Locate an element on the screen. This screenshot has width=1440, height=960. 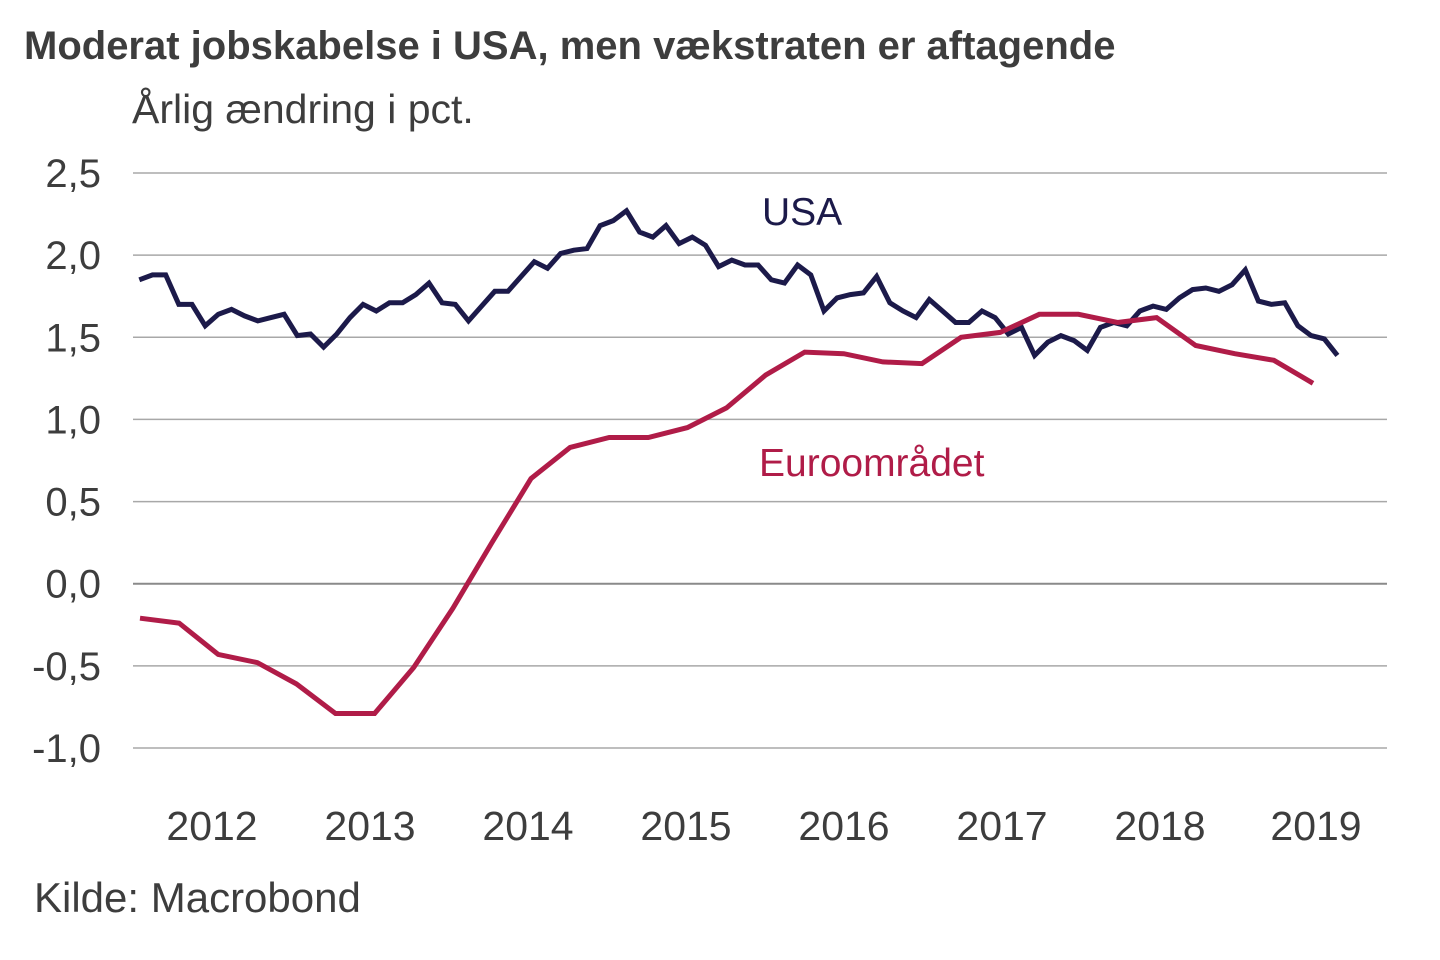
x-tick-label: 2014 is located at coordinates (527, 826).